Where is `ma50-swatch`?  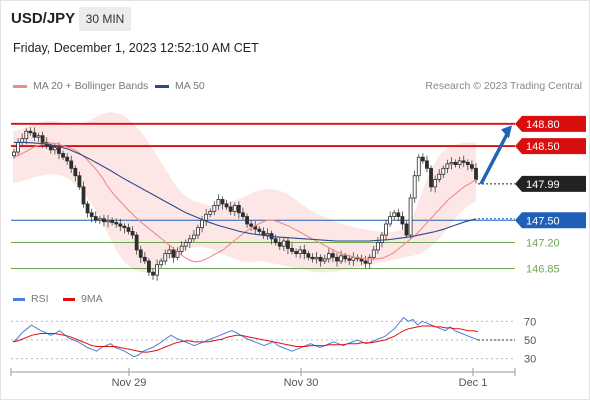
ma50-swatch is located at coordinates (162, 86).